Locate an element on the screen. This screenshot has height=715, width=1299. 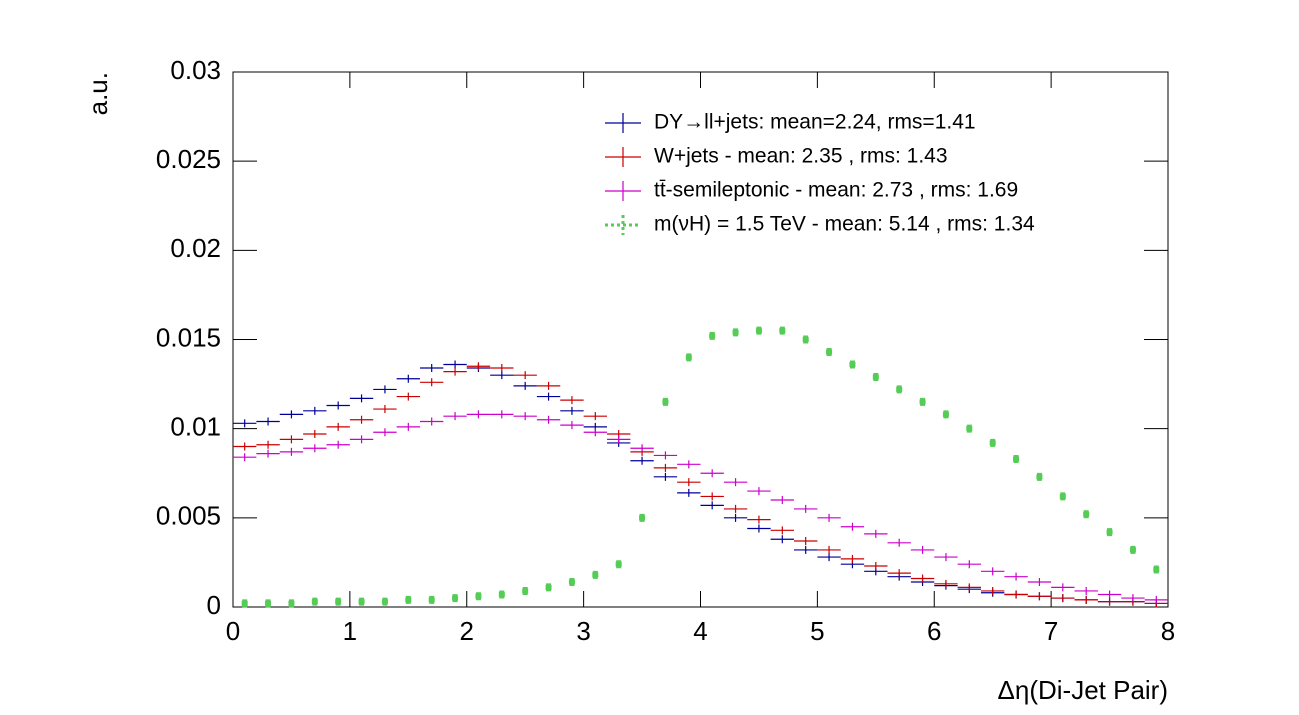
x-tick-label: 1 is located at coordinates (350, 631).